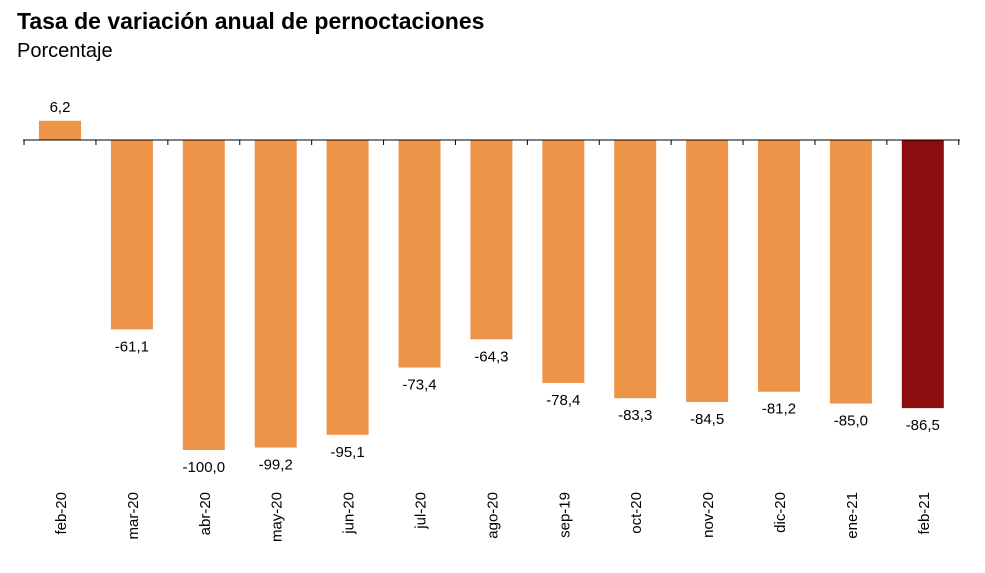 This screenshot has height=573, width=985. Describe the element at coordinates (851, 421) in the screenshot. I see `data-label: -85,0` at that location.